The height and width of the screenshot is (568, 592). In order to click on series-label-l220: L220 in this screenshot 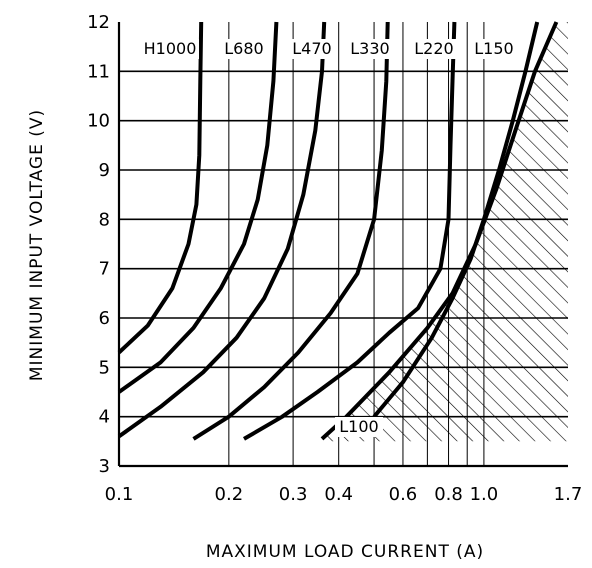, I will do `click(433, 48)`.